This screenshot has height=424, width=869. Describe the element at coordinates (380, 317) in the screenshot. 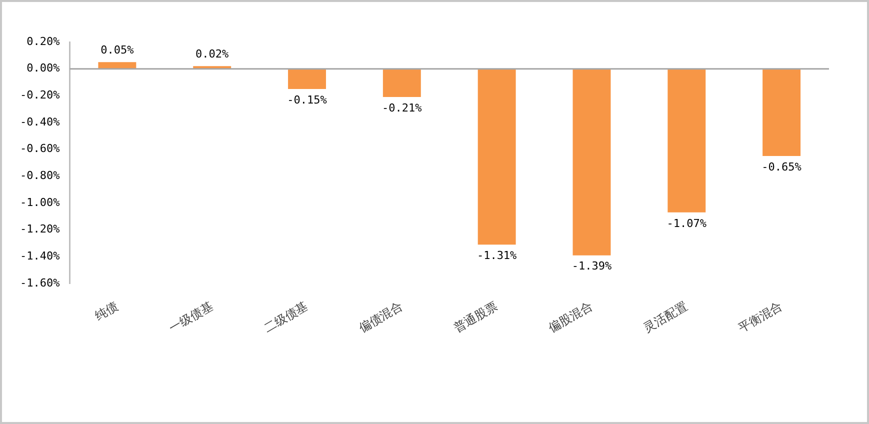

I see `x-tick-label: 偏债混合` at that location.